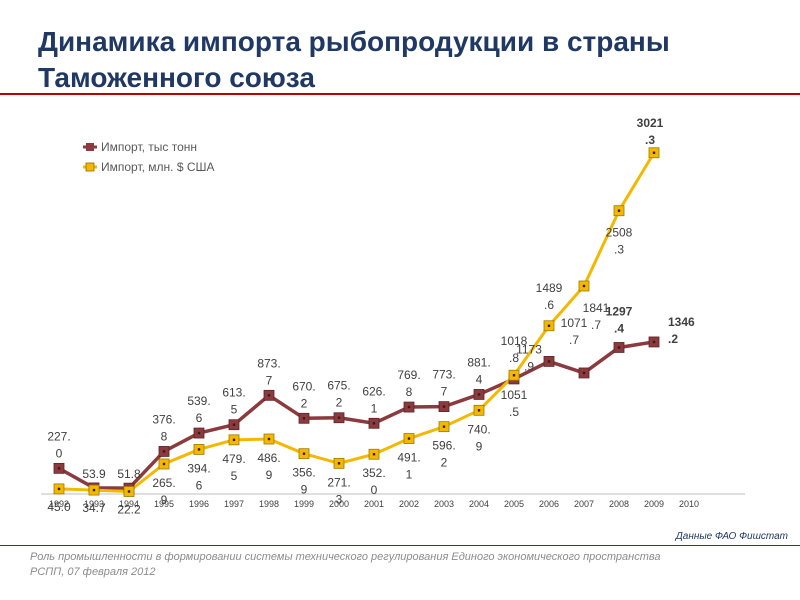 Image resolution: width=800 pixels, height=600 pixels. What do you see at coordinates (408, 466) in the screenshot?
I see `usd-data-label: 491. 1` at bounding box center [408, 466].